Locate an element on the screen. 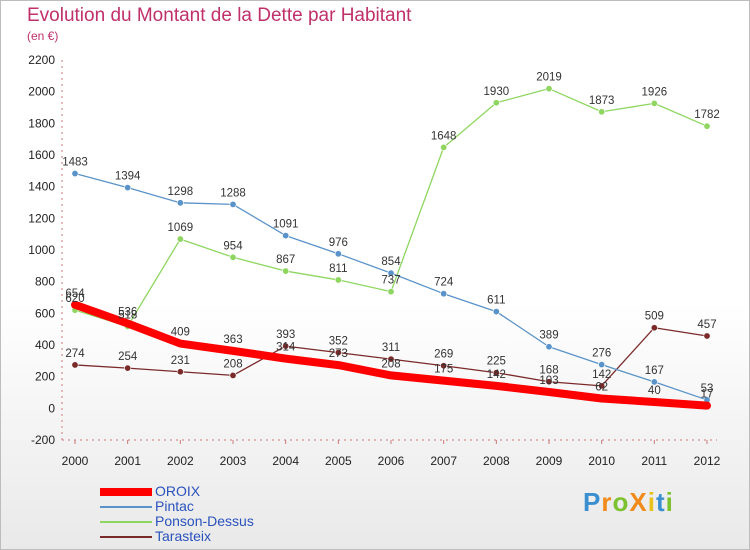 This screenshot has height=550, width=750. data-label: 457 is located at coordinates (706, 325).